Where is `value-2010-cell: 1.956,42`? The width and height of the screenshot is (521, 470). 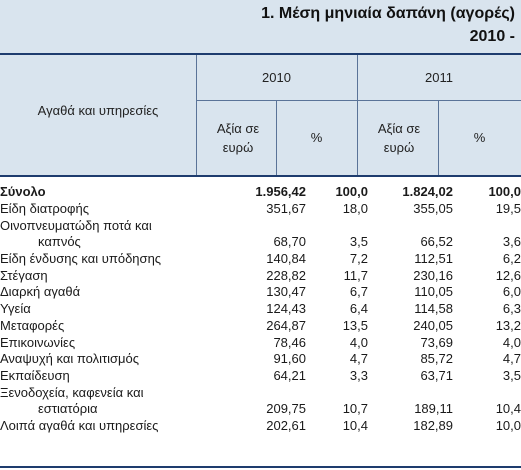
value-2010-cell: 1.956,42 is located at coordinates (280, 192).